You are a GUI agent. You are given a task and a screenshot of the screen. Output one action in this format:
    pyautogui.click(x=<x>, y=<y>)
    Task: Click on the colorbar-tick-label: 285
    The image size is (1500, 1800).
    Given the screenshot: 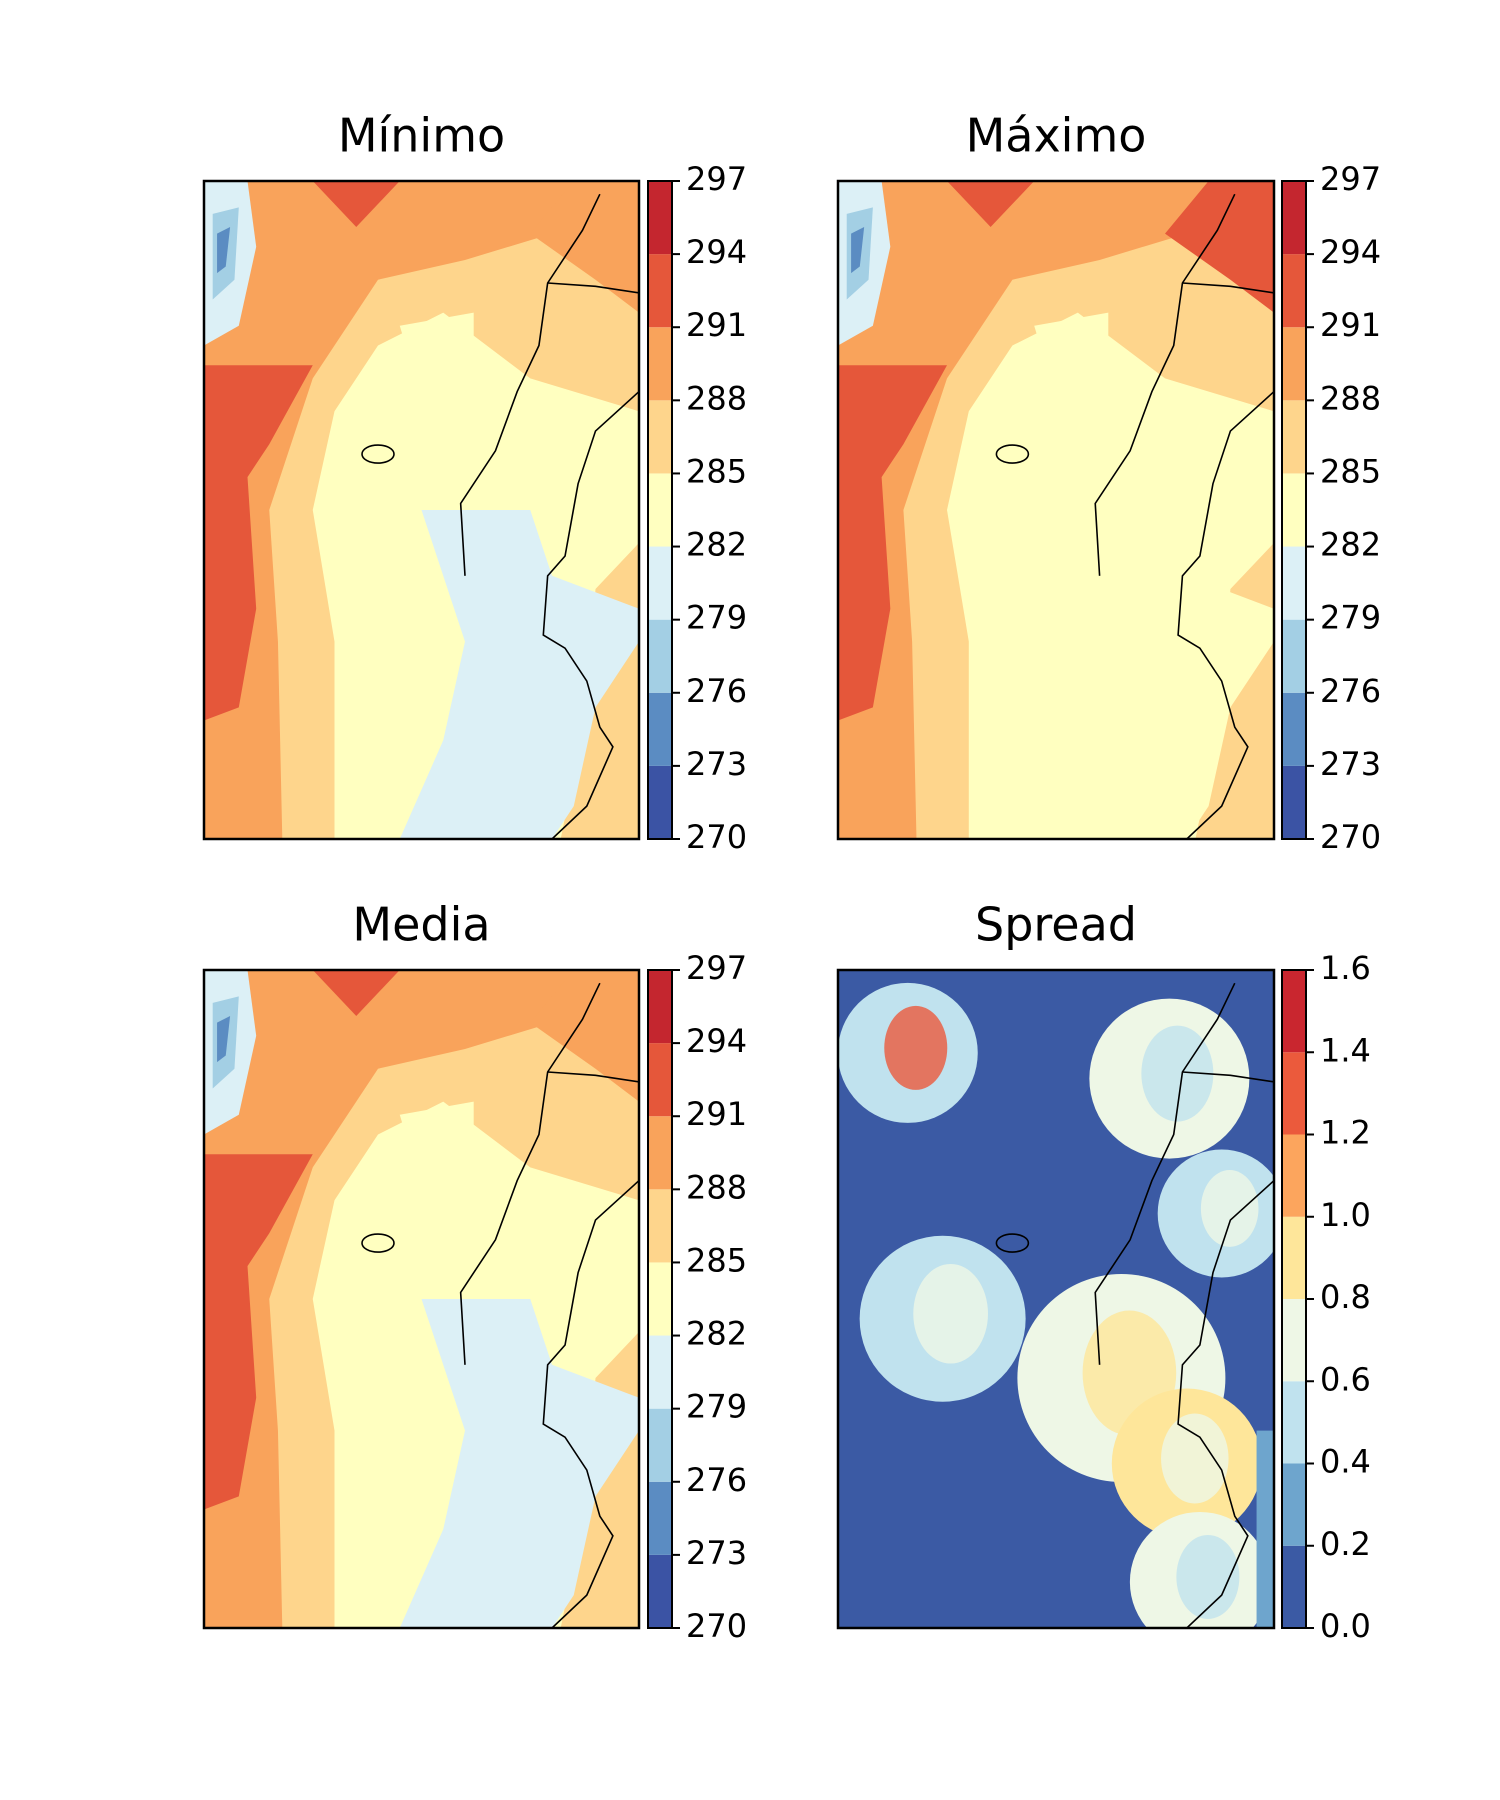 What is the action you would take?
    pyautogui.click(x=716, y=1260)
    